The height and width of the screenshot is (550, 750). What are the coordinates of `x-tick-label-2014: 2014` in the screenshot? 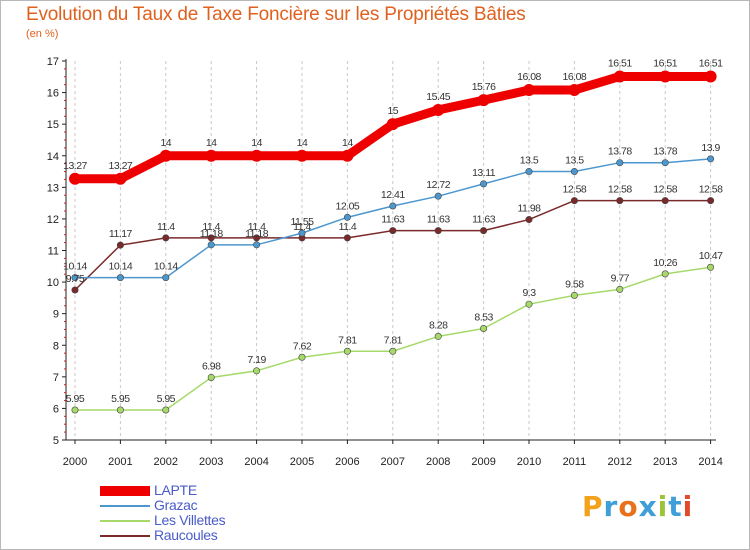 It's located at (710, 462).